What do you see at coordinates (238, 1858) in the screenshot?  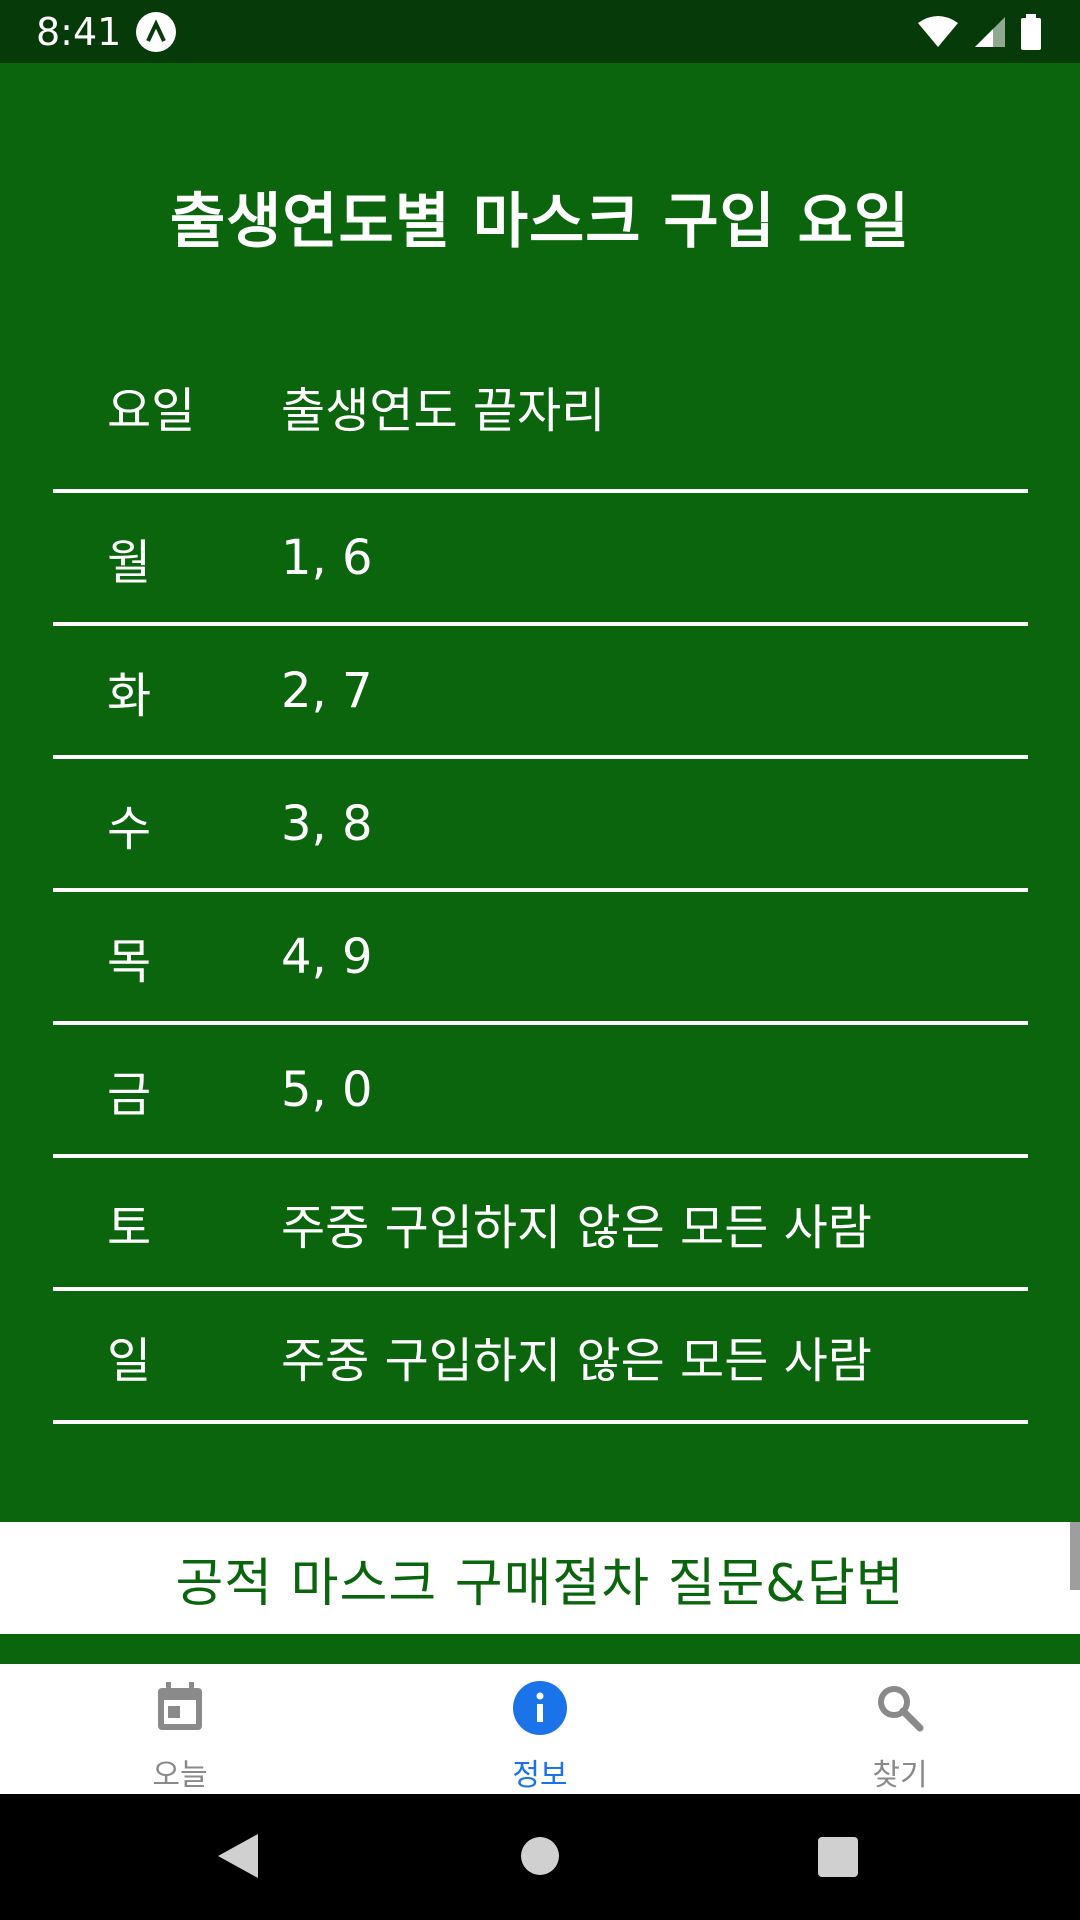 I see `back-icon` at bounding box center [238, 1858].